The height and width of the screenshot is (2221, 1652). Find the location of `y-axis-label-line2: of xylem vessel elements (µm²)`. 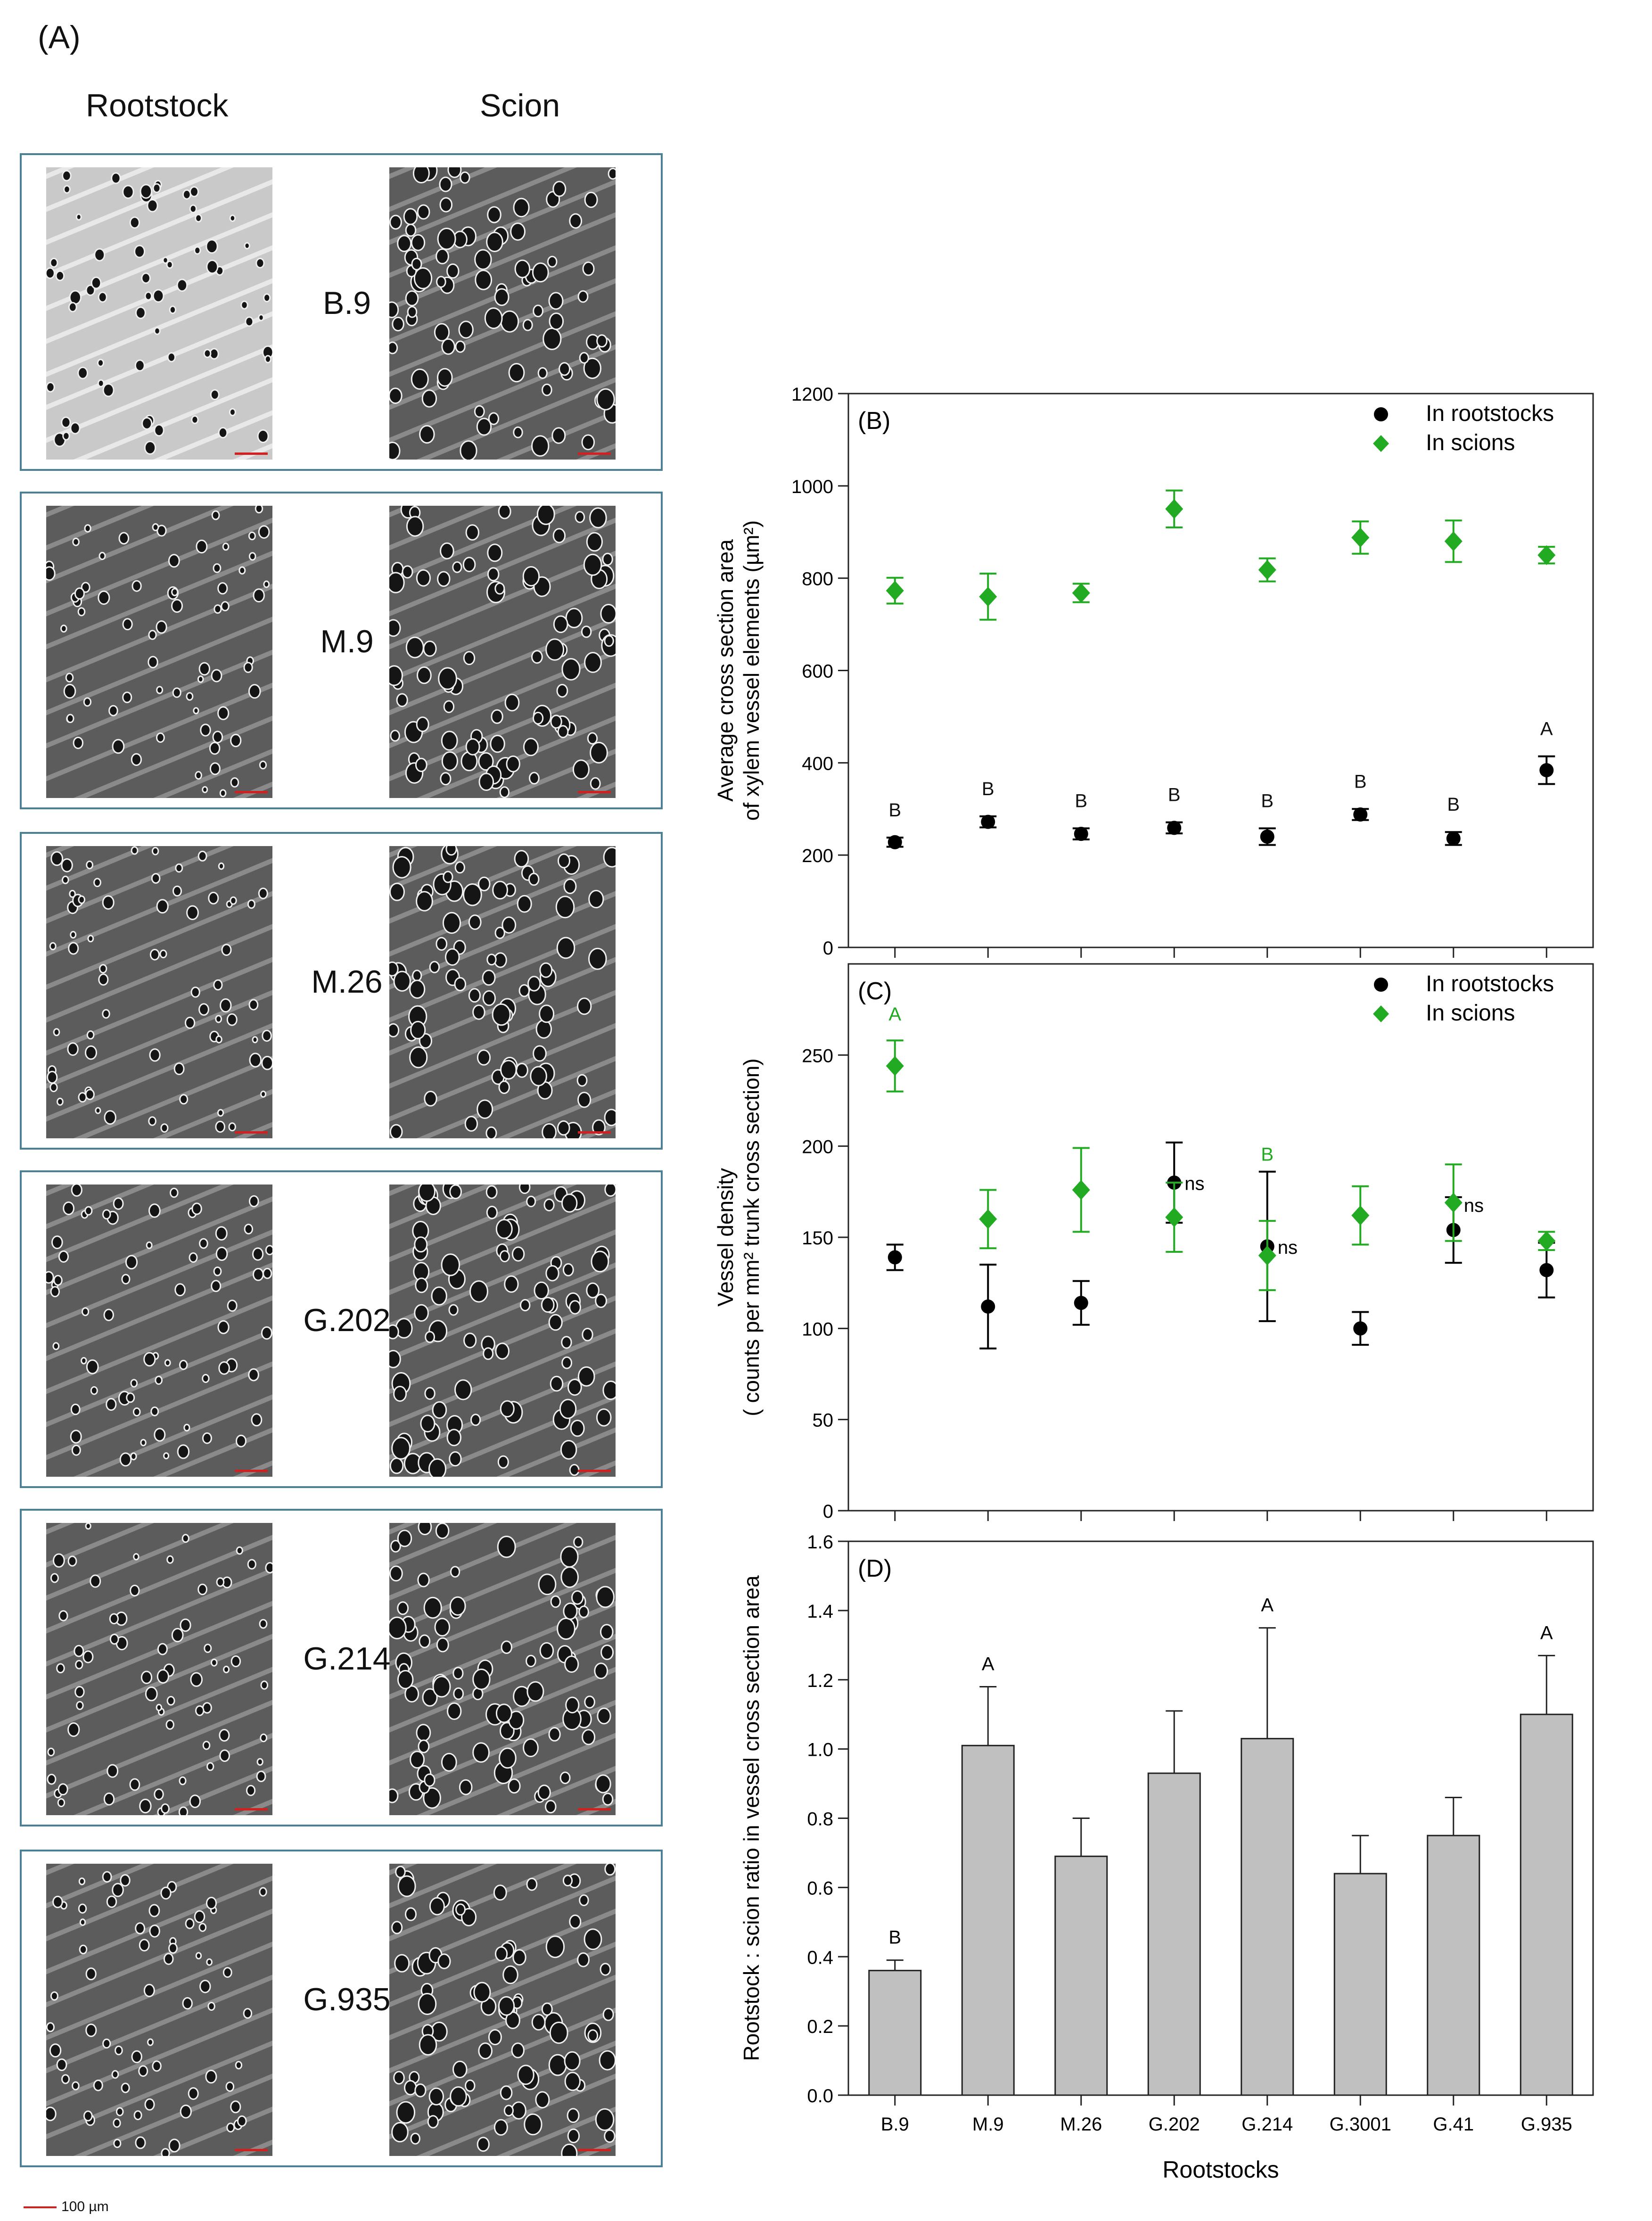

y-axis-label-line2: of xylem vessel elements (µm²) is located at coordinates (751, 670).